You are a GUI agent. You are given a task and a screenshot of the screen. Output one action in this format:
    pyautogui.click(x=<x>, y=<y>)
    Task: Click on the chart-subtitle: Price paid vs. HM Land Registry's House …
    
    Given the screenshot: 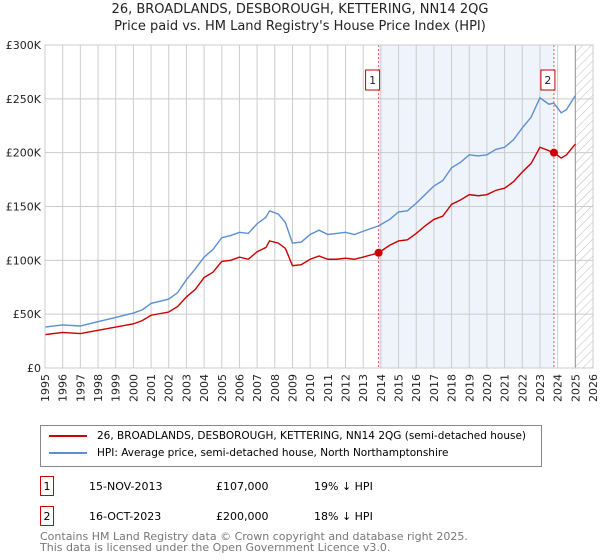 What is the action you would take?
    pyautogui.click(x=300, y=26)
    